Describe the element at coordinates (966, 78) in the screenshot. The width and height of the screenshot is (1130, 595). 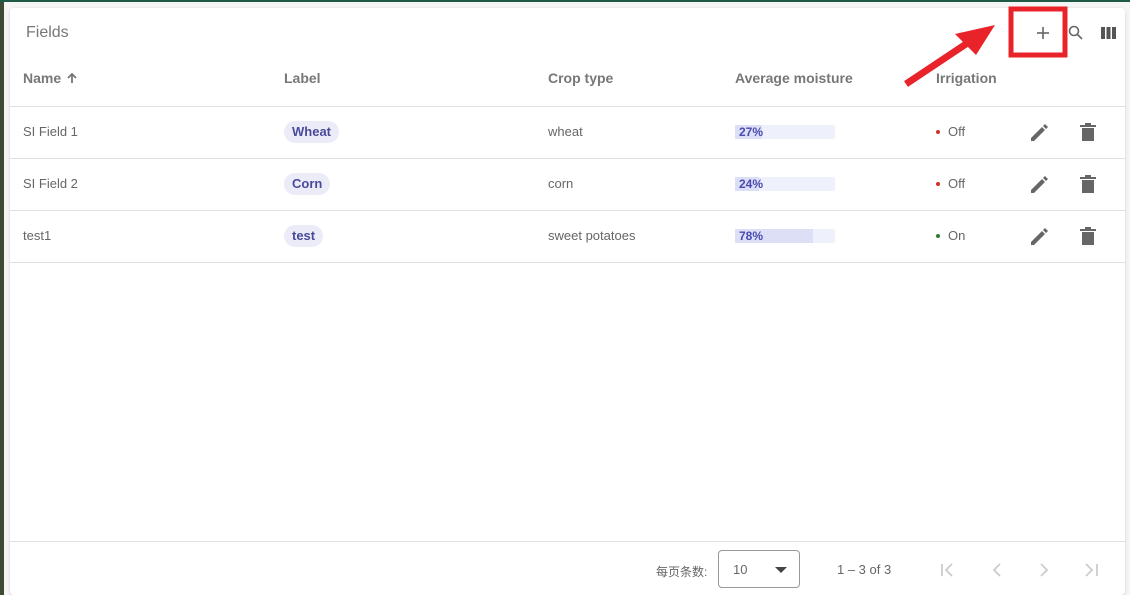
I see `column-header: Irrigation` at that location.